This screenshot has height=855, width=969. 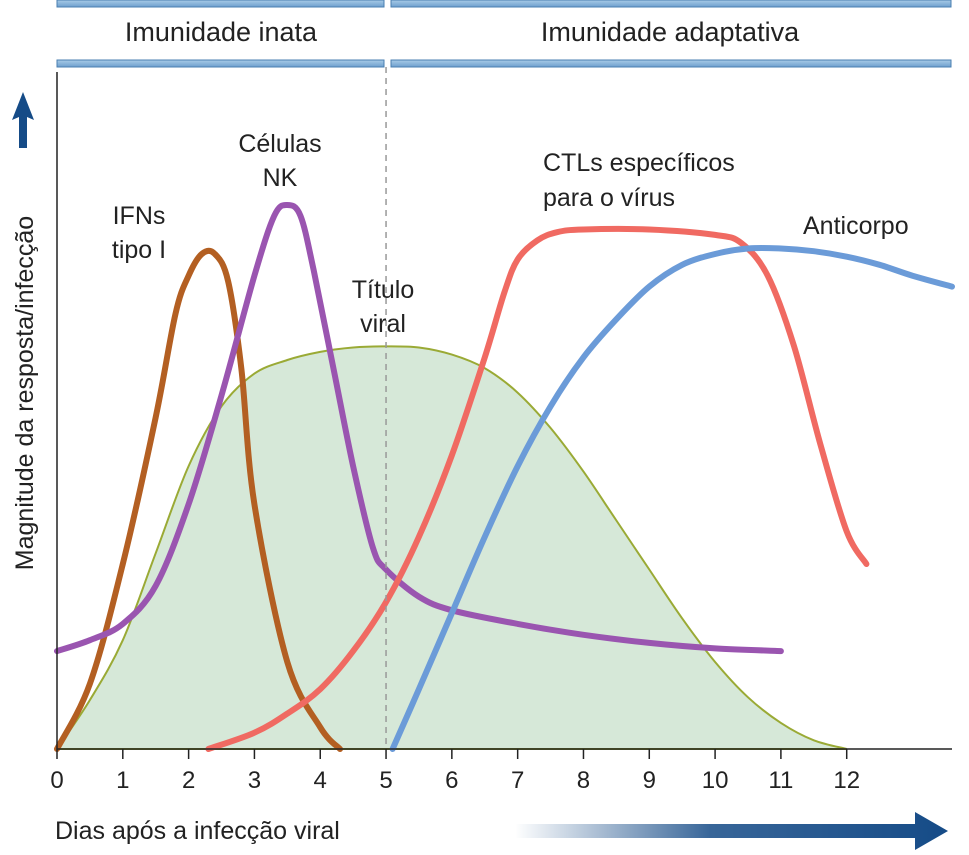 I want to click on innate-bottom-bar, so click(x=220, y=63).